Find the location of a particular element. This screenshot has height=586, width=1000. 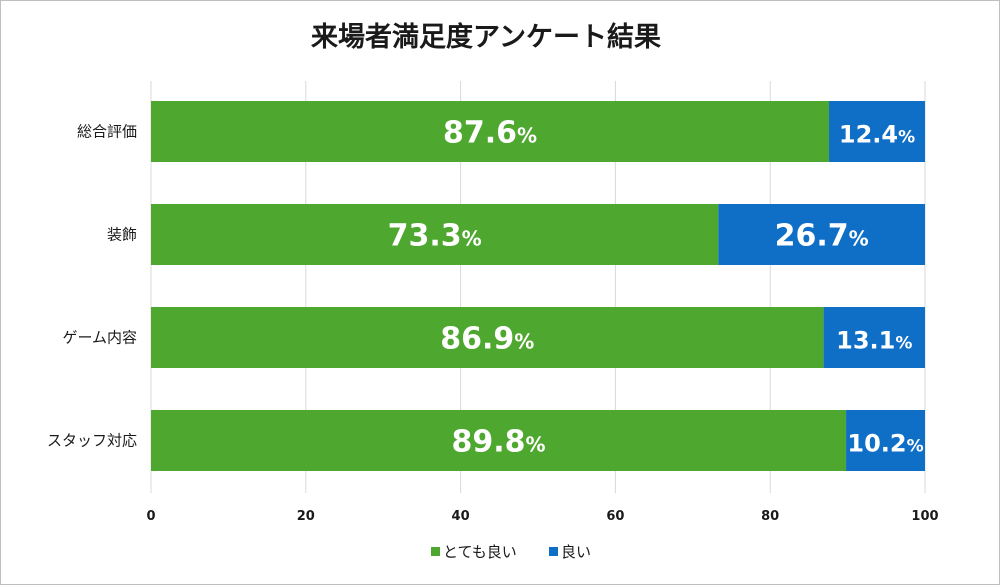

data-label: 87.6% is located at coordinates (490, 133).